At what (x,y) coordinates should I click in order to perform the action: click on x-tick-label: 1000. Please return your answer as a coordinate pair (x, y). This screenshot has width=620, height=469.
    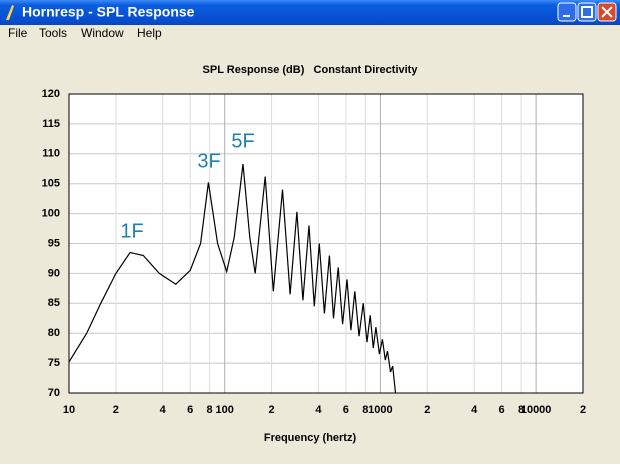
    Looking at the image, I should click on (380, 410).